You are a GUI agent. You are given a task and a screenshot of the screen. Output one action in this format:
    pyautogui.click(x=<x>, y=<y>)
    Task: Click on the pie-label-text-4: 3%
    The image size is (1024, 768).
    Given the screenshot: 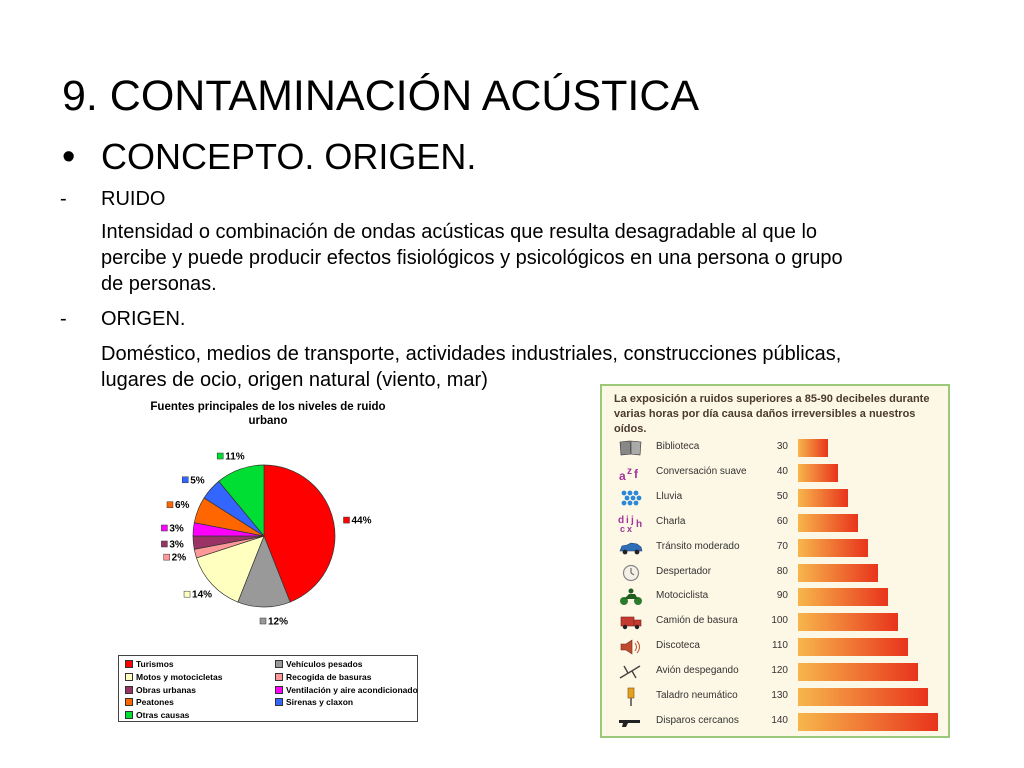 What is the action you would take?
    pyautogui.click(x=176, y=544)
    